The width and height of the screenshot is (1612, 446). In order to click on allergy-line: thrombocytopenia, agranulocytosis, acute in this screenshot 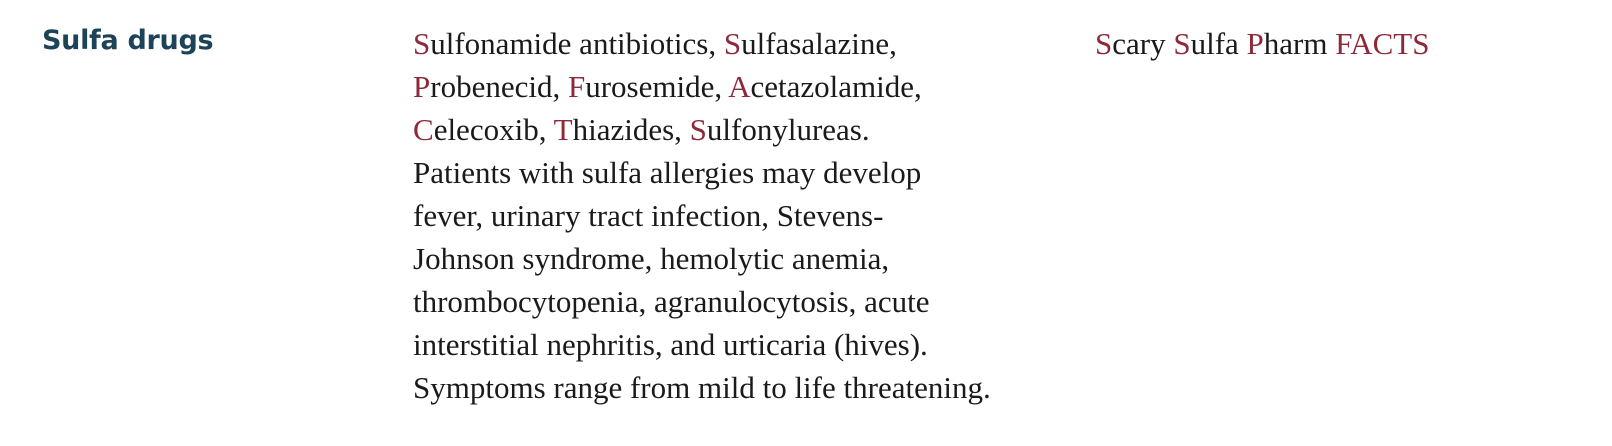, I will do `click(671, 301)`.